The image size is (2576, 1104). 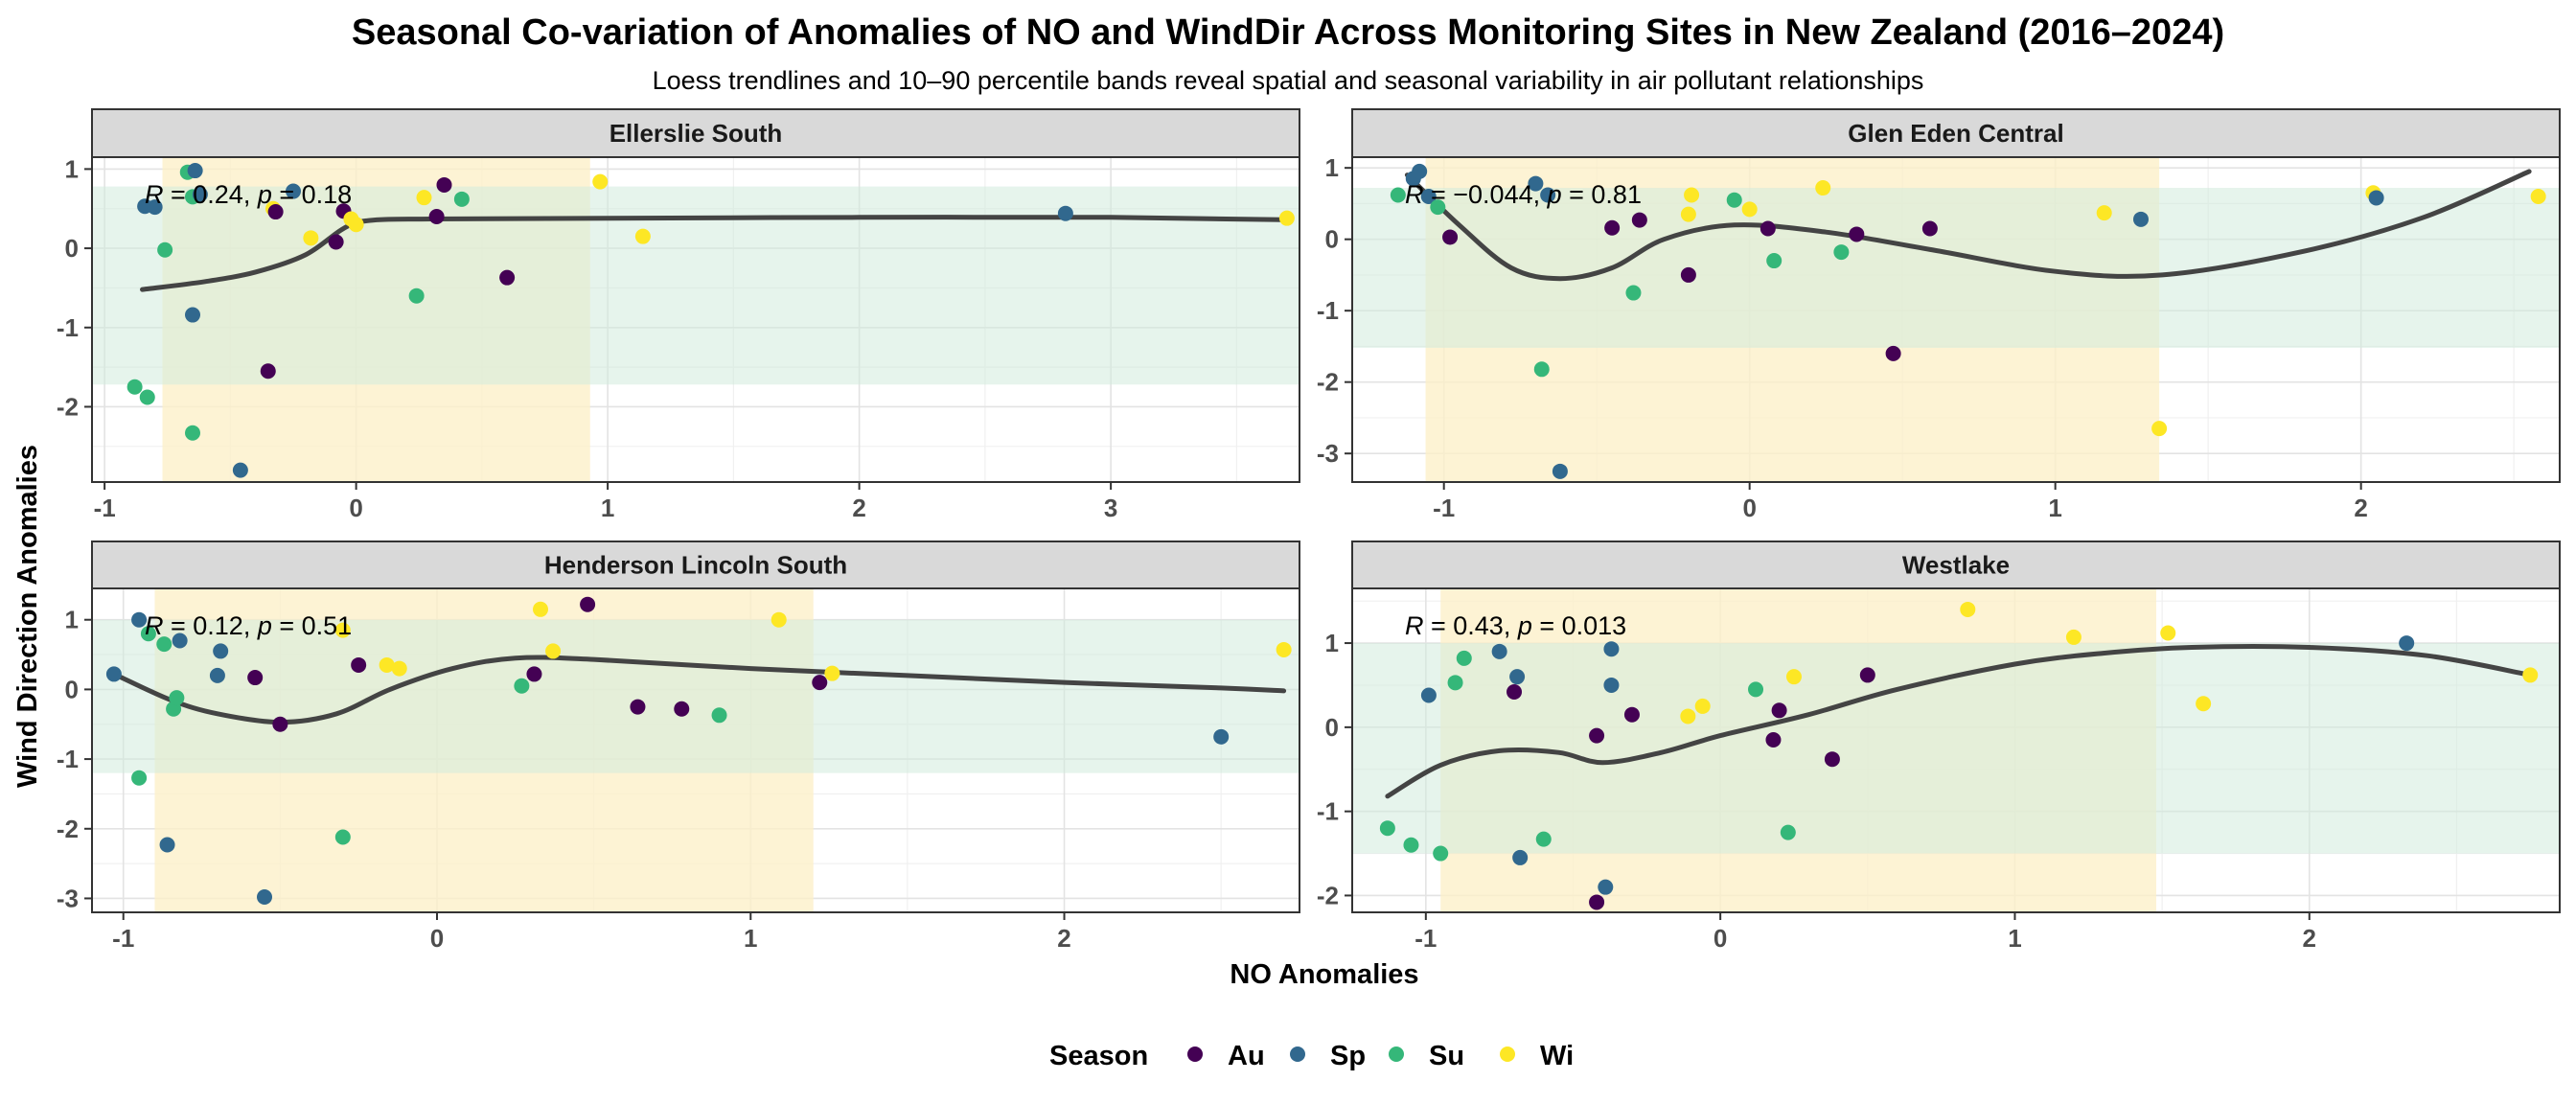 What do you see at coordinates (1297, 1054) in the screenshot?
I see `legend-swatch-sp` at bounding box center [1297, 1054].